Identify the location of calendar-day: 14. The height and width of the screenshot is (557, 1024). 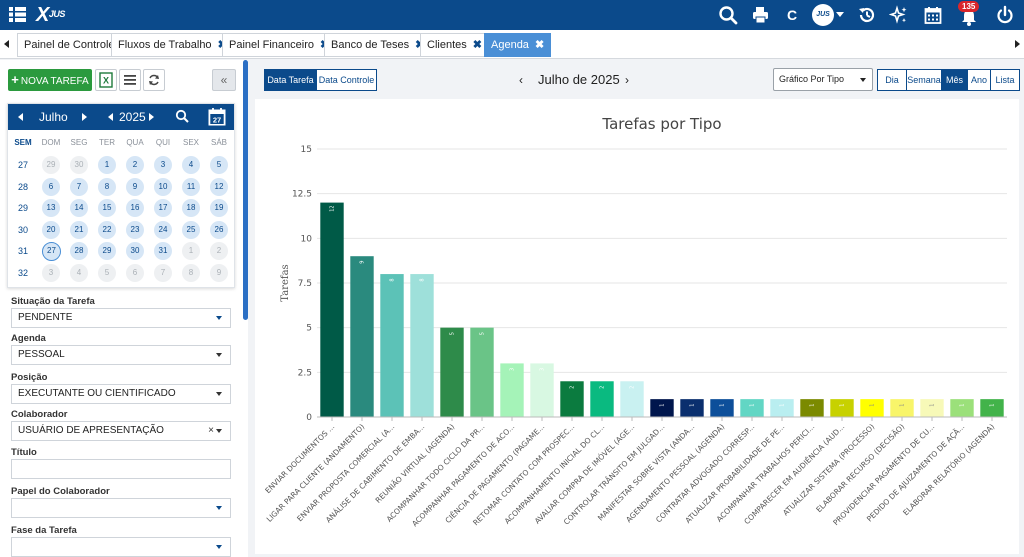
(79, 208).